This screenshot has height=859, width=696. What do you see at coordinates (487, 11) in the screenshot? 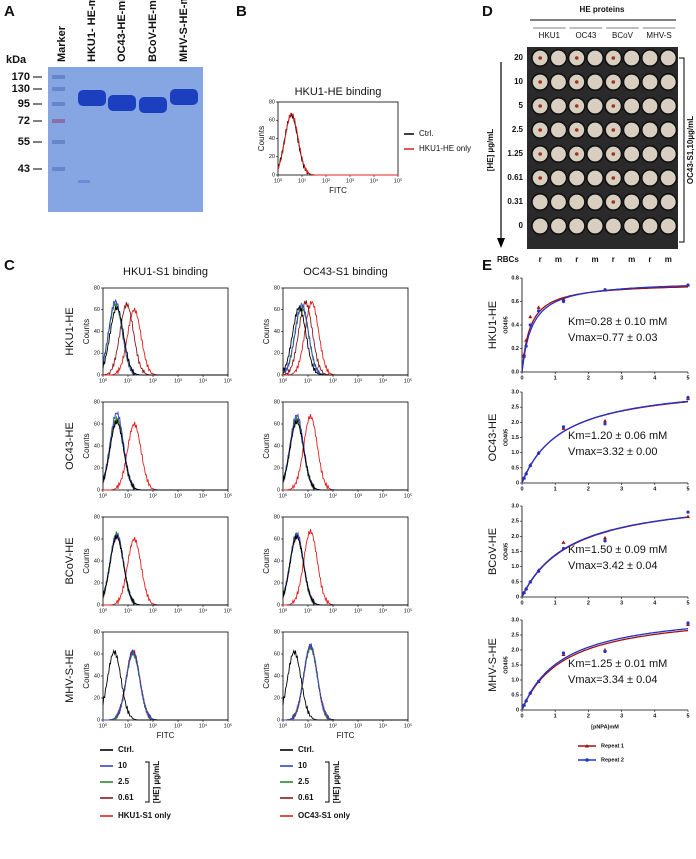
I see `panel-label: D` at bounding box center [487, 11].